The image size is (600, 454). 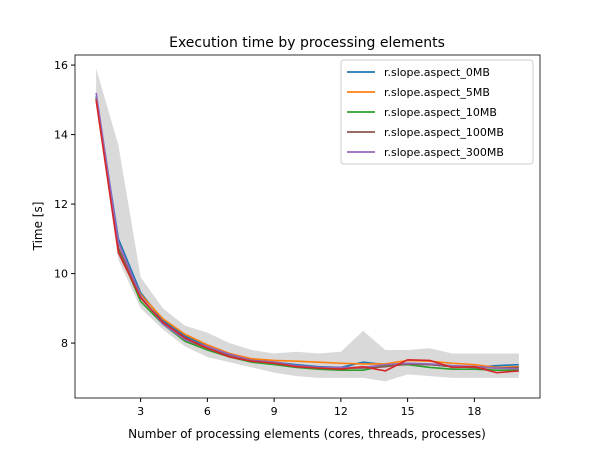 What do you see at coordinates (440, 112) in the screenshot?
I see `legend-label: r.slope.aspect_10MB` at bounding box center [440, 112].